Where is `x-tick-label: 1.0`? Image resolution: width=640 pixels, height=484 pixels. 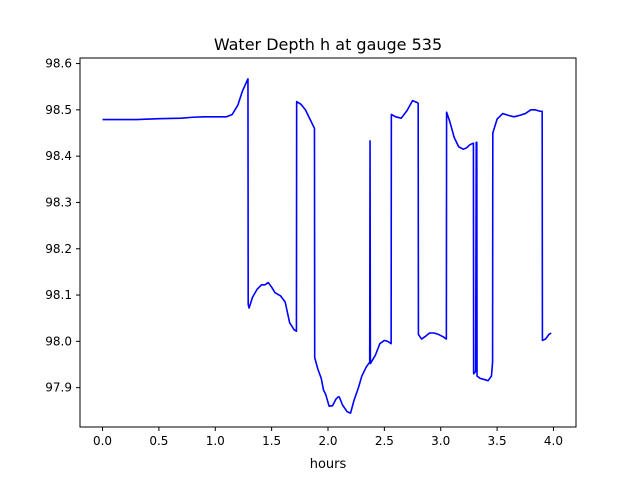 x-tick-label: 1.0 is located at coordinates (215, 441).